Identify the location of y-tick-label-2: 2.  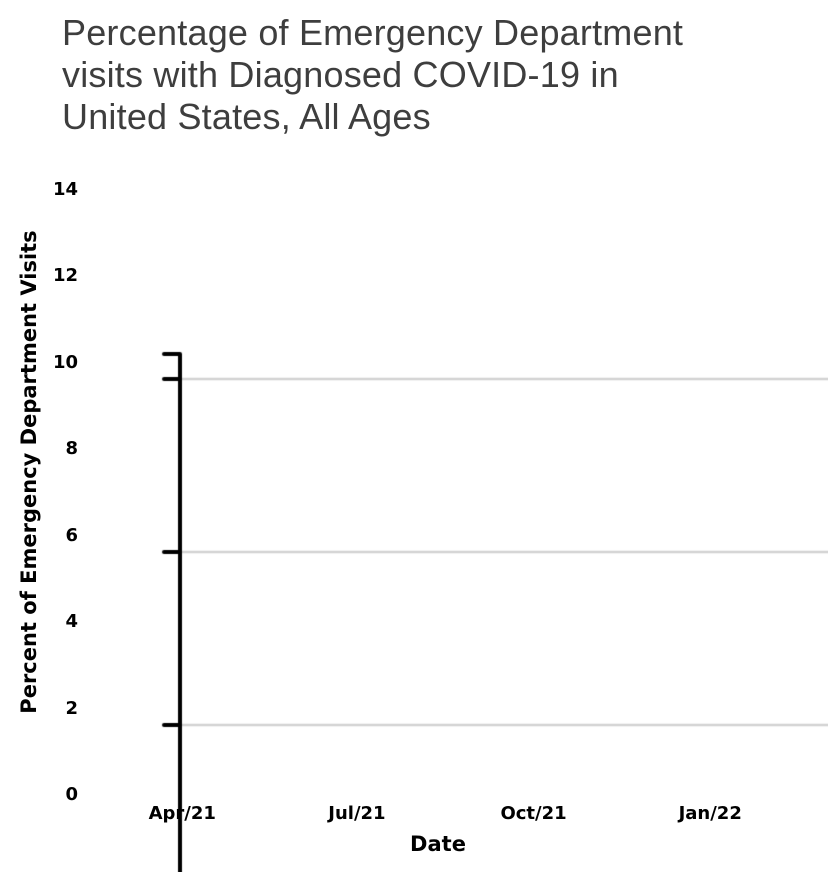
(71, 708).